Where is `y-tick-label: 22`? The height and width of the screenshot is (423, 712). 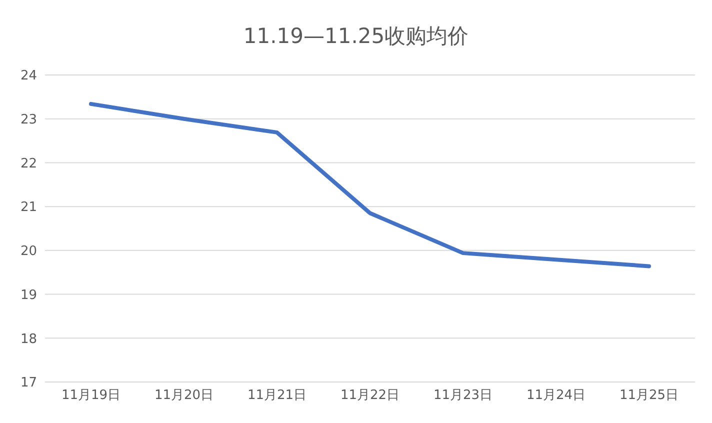 y-tick-label: 22 is located at coordinates (28, 164).